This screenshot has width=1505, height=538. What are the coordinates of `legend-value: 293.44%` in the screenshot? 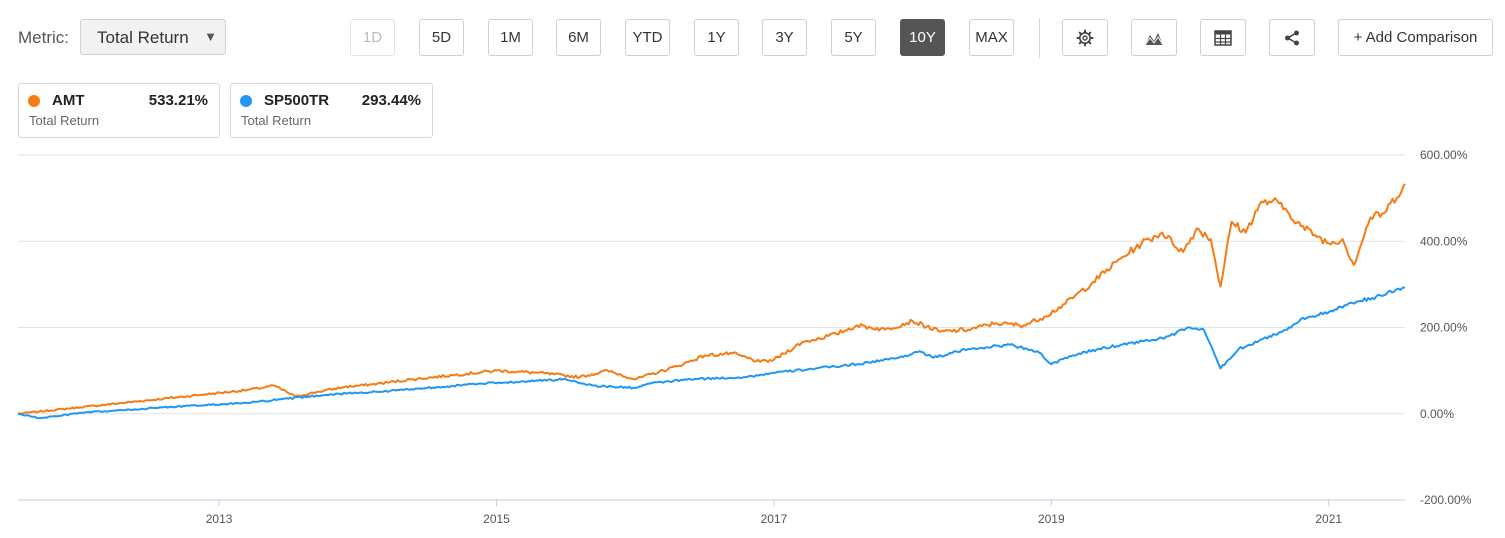 It's located at (391, 100).